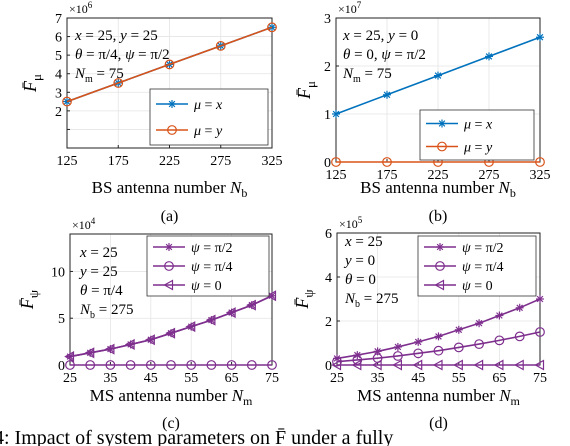  Describe the element at coordinates (116, 36) in the screenshot. I see `annotation: x = 25, y = 25` at that location.